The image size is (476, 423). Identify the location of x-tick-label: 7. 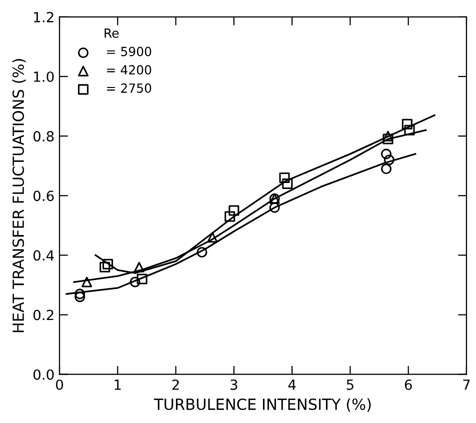
(466, 385).